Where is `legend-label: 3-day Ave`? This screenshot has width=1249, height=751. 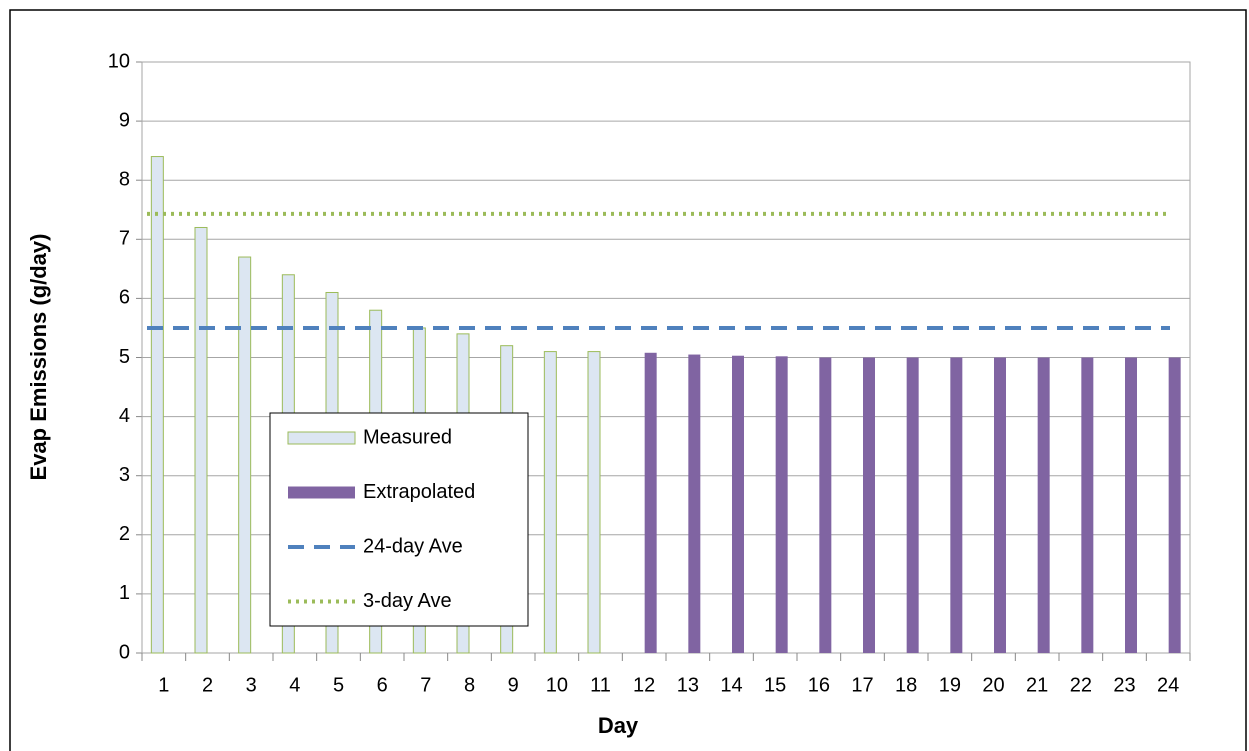 legend-label: 3-day Ave is located at coordinates (407, 601).